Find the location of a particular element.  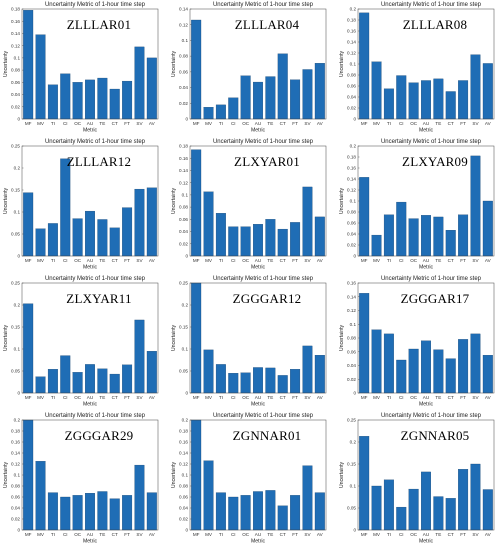

y-tick-label: 0.04 is located at coordinates (351, 97).